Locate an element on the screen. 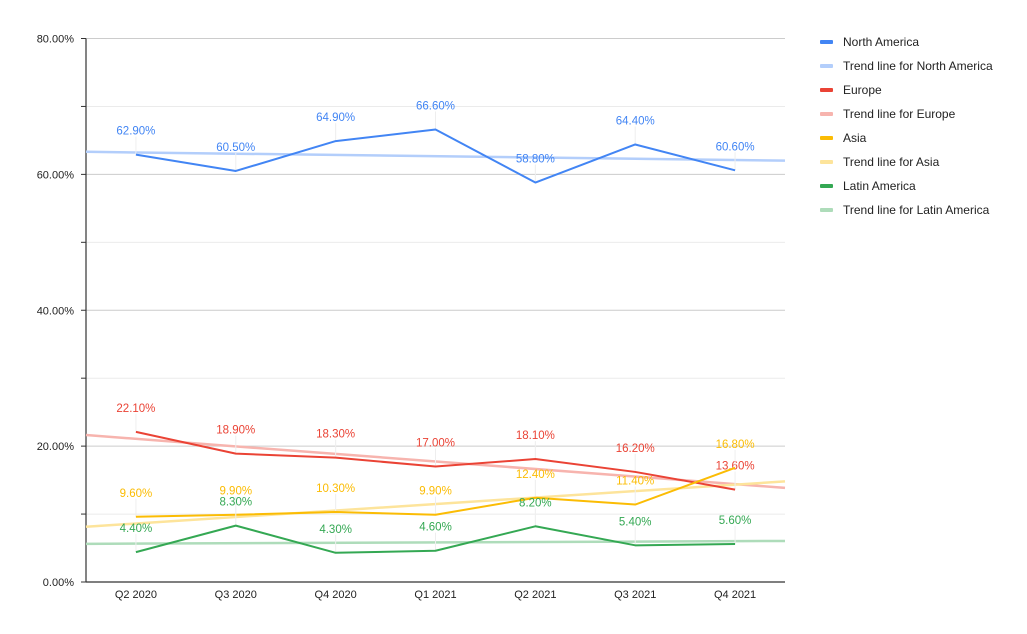  data-label: 62.90% is located at coordinates (135, 132).